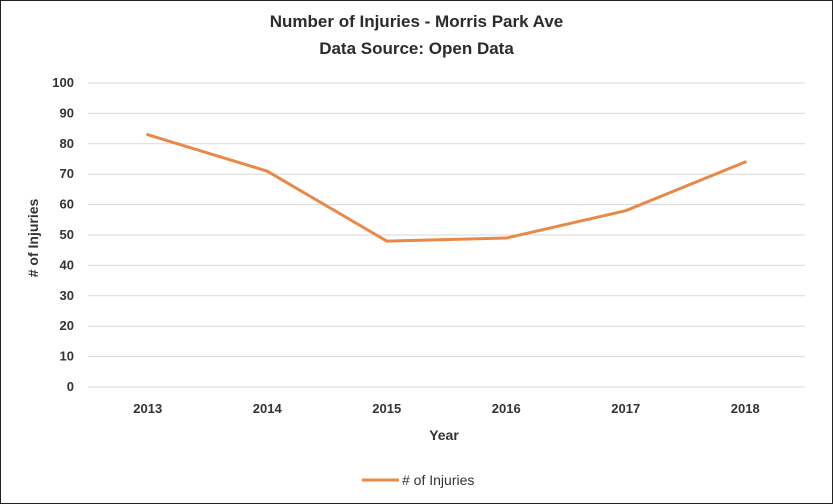  I want to click on y-tick-label: 90, so click(67, 112).